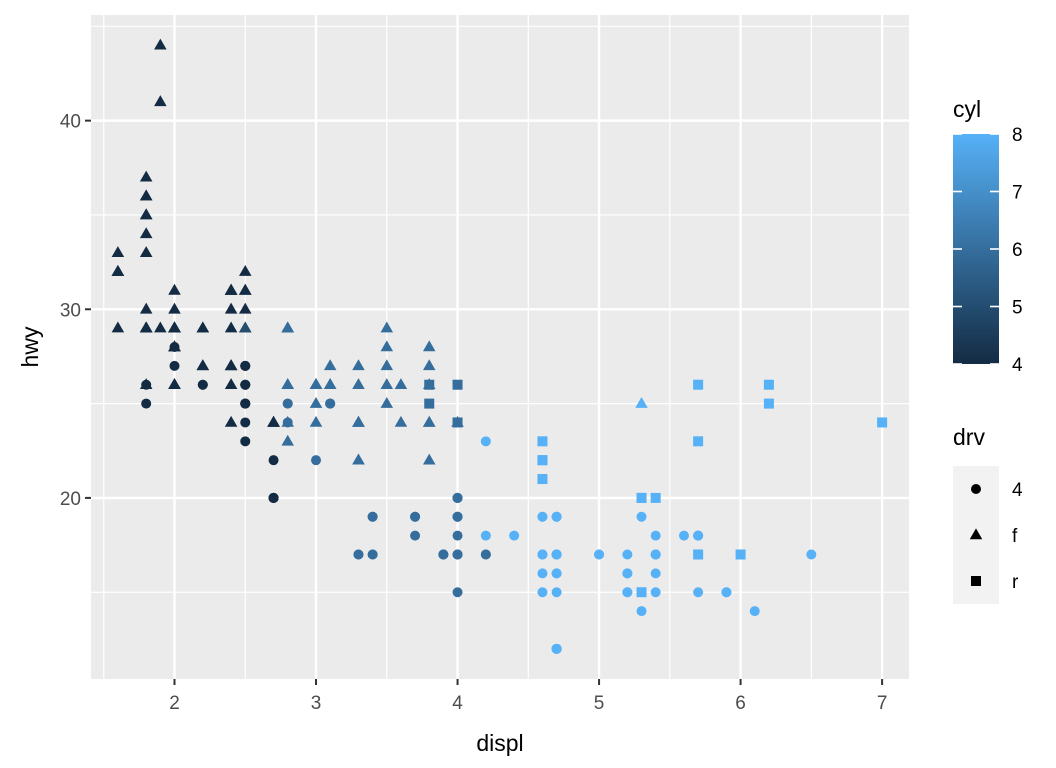 This screenshot has width=1056, height=768. What do you see at coordinates (1017, 193) in the screenshot?
I see `color-bar-label: 7` at bounding box center [1017, 193].